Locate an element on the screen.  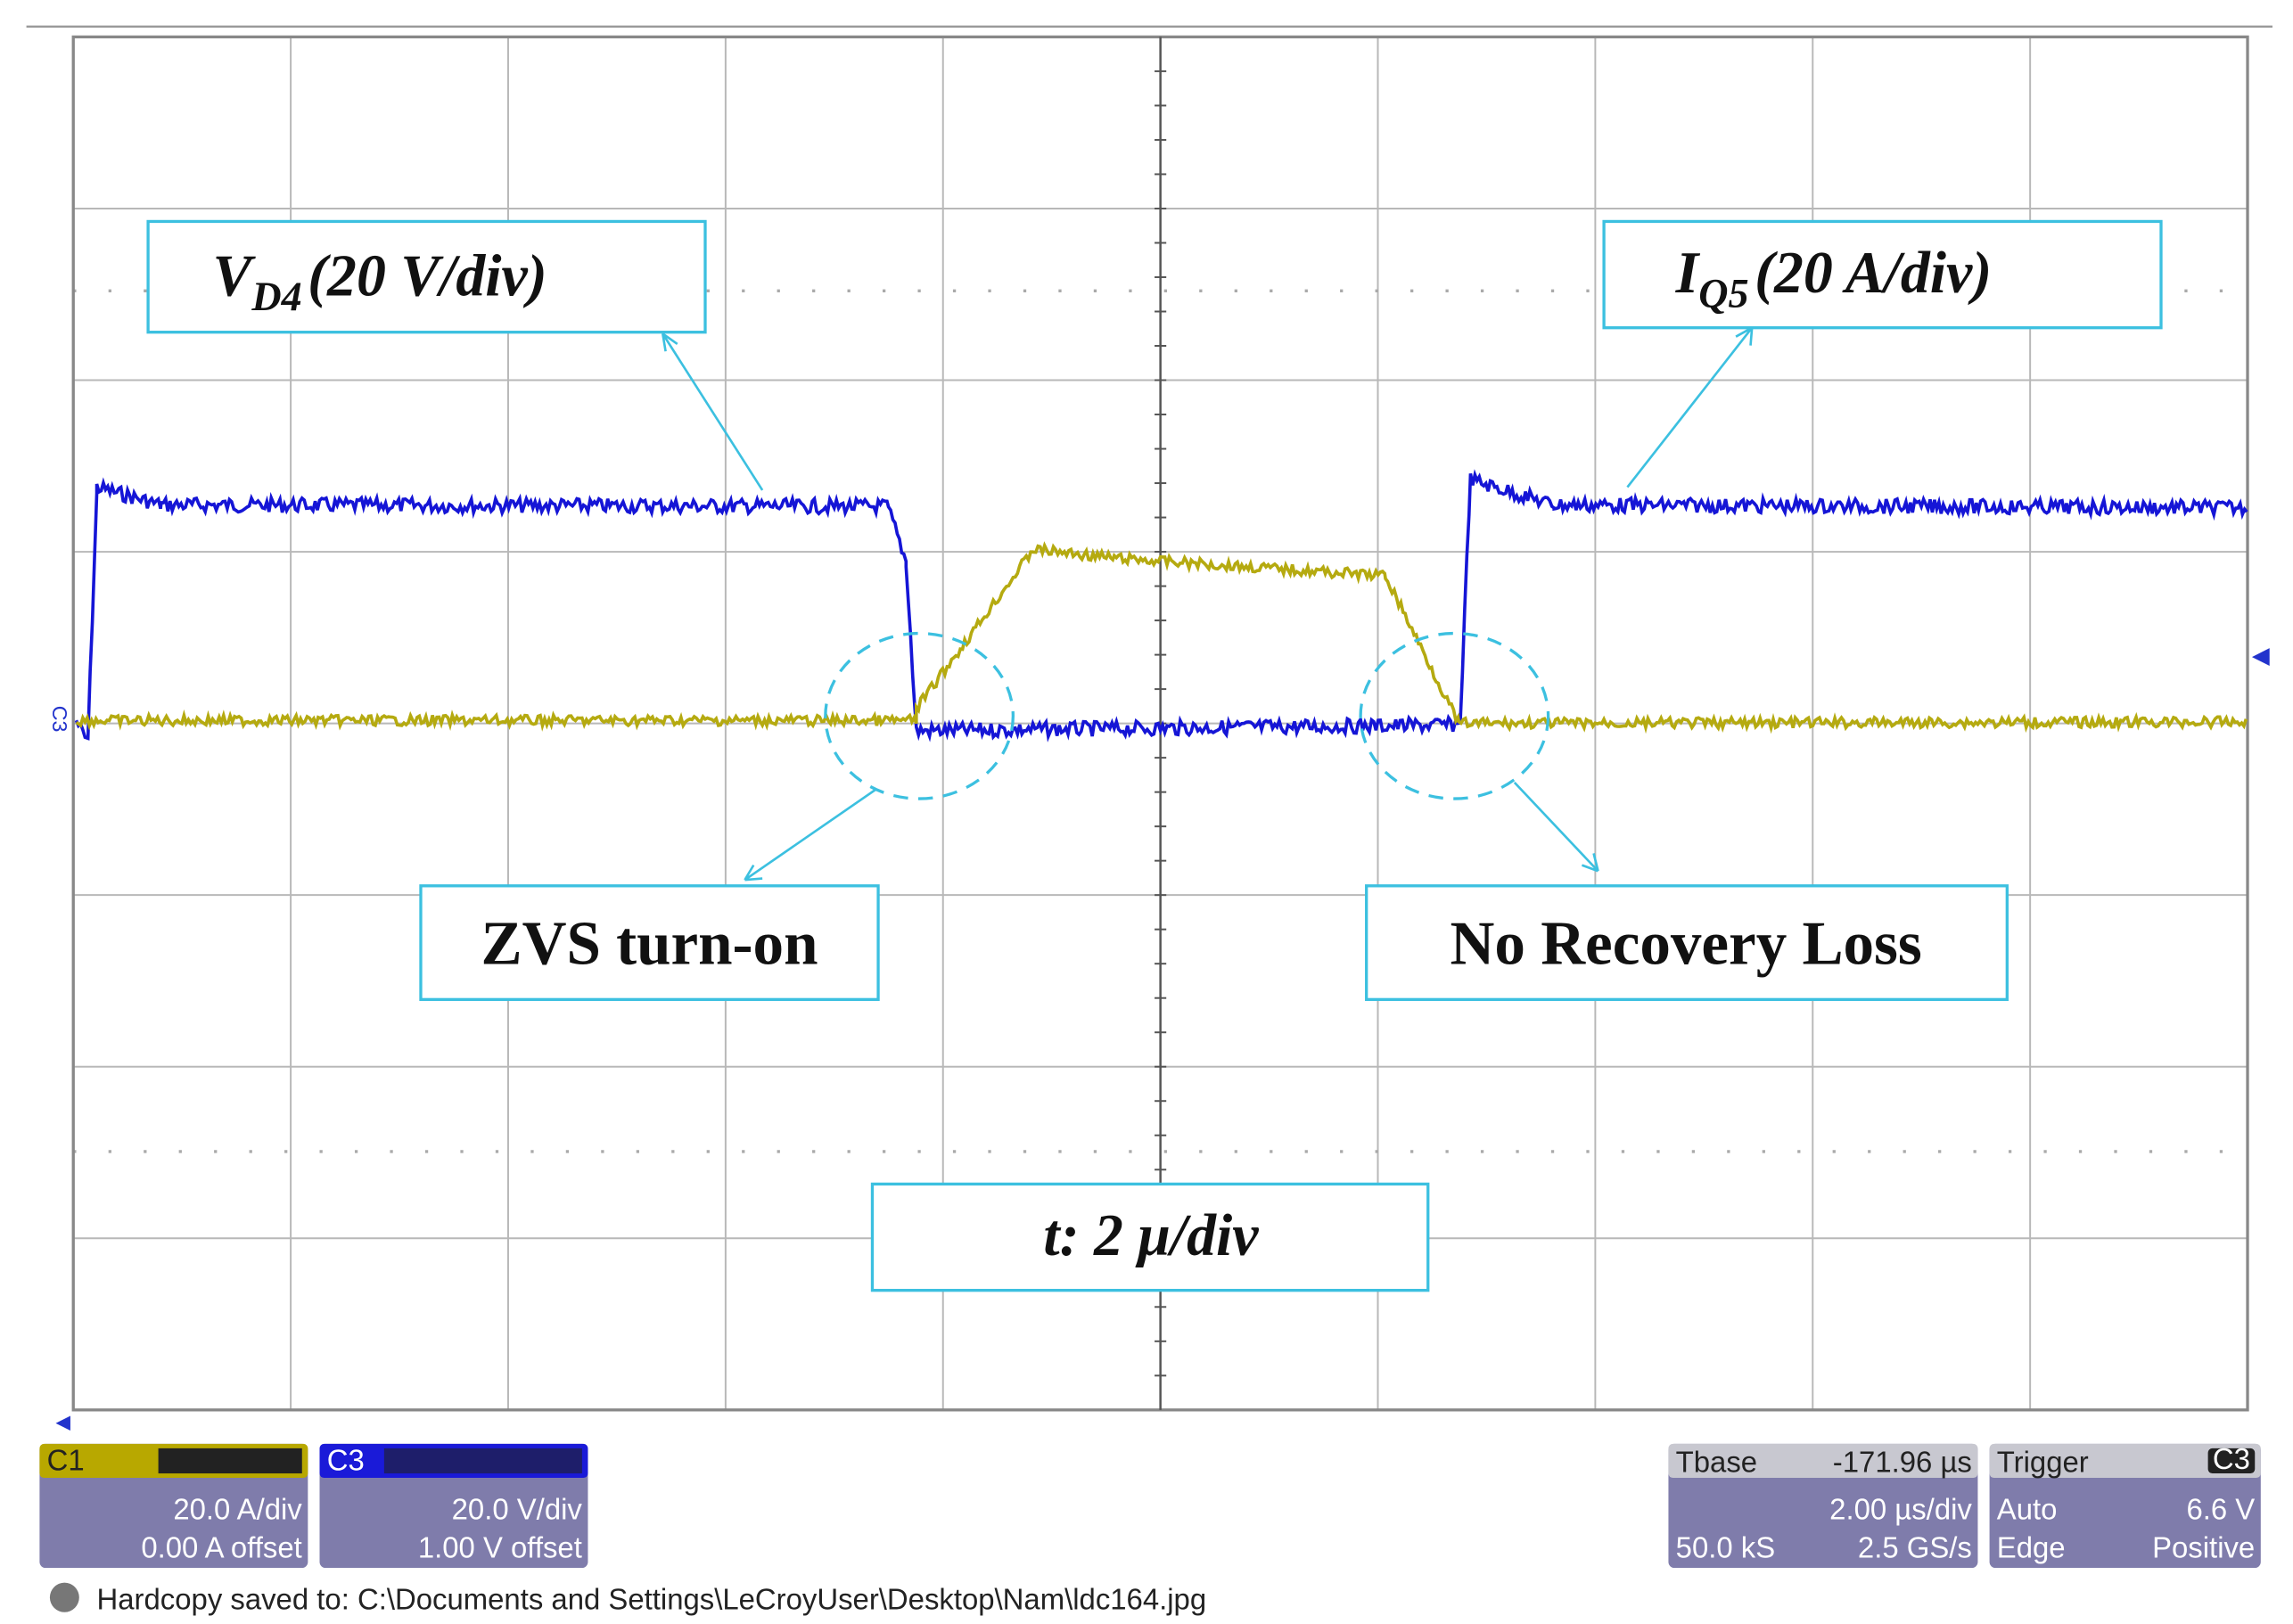
trigger-mode: Auto is located at coordinates (2027, 1508).